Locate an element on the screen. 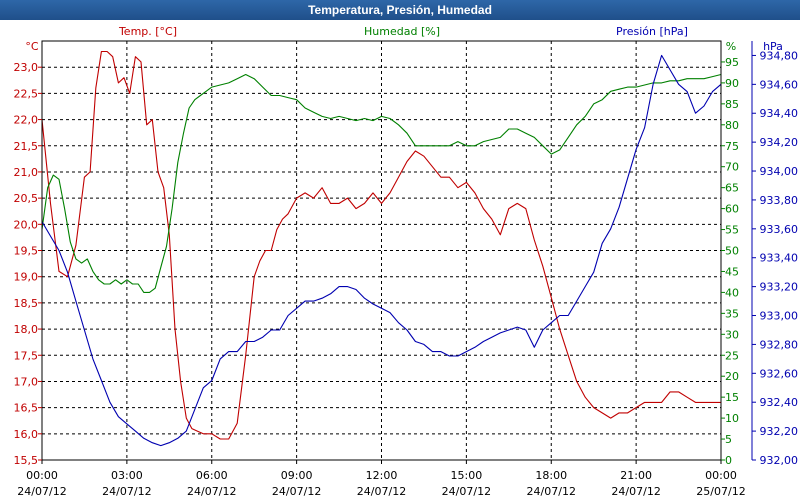 This screenshot has height=500, width=800. humidity-tick-label: 35 is located at coordinates (732, 313).